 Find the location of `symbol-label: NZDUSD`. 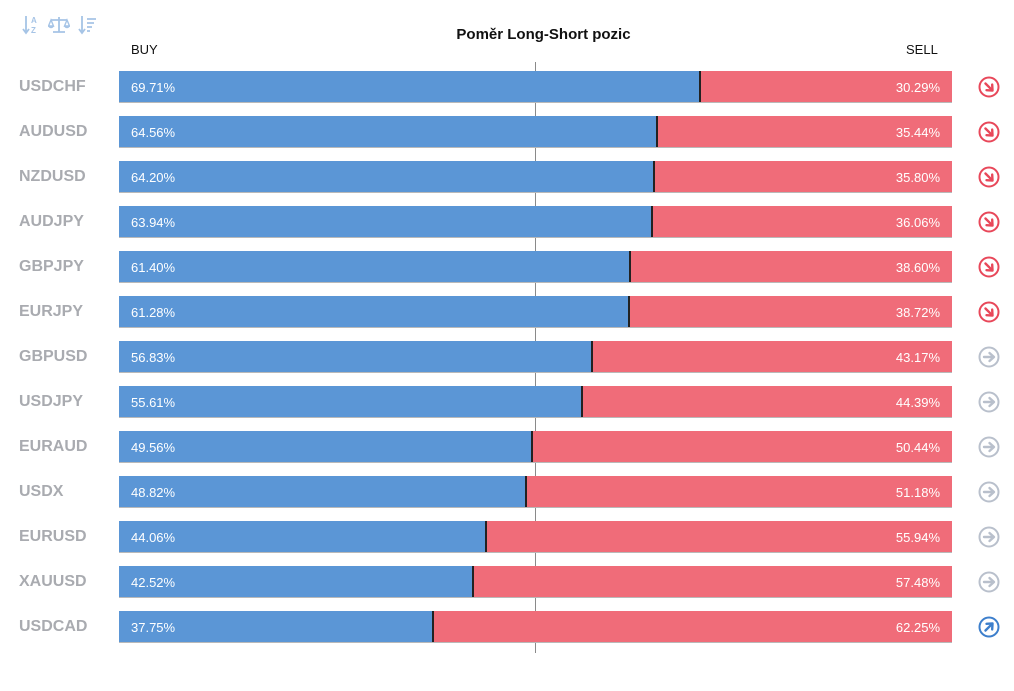

symbol-label: NZDUSD is located at coordinates (52, 176).